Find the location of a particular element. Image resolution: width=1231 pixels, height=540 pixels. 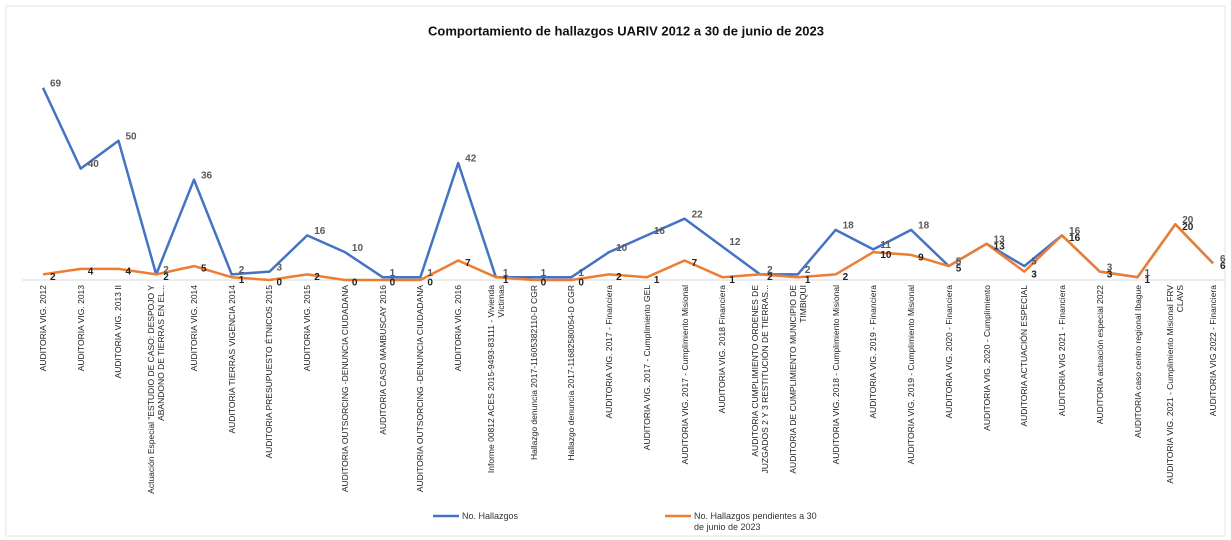

data-label: 11 is located at coordinates (885, 245).